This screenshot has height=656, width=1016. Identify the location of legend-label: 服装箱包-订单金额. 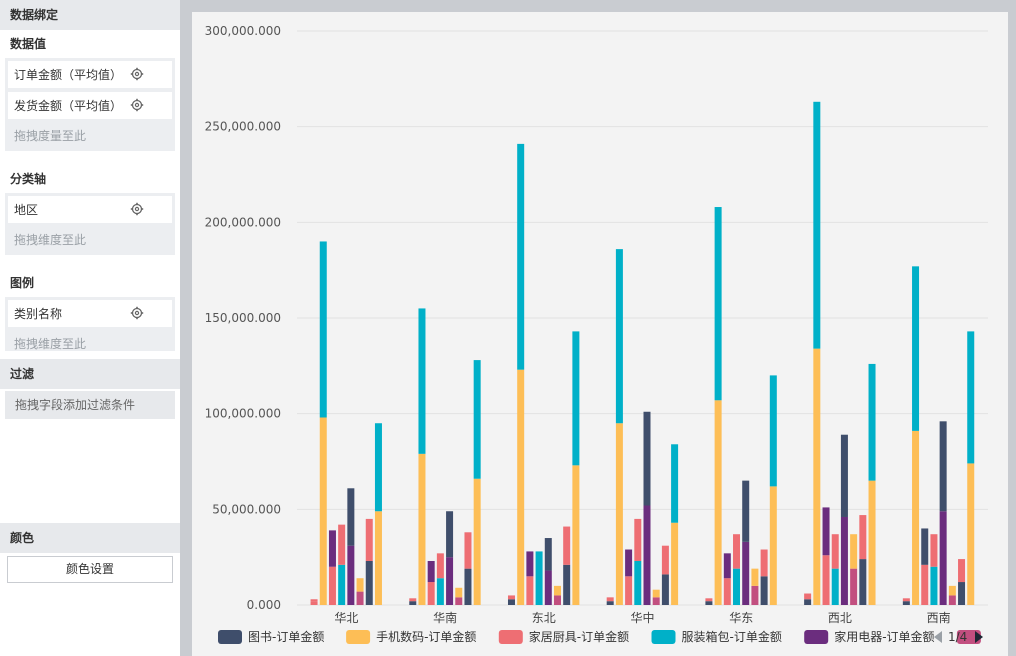
(732, 636).